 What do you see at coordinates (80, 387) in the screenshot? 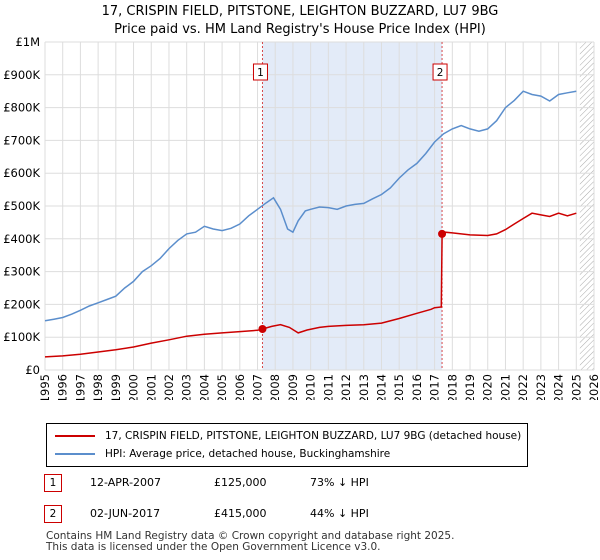
I see `x-tick-label: 1997` at bounding box center [80, 387].